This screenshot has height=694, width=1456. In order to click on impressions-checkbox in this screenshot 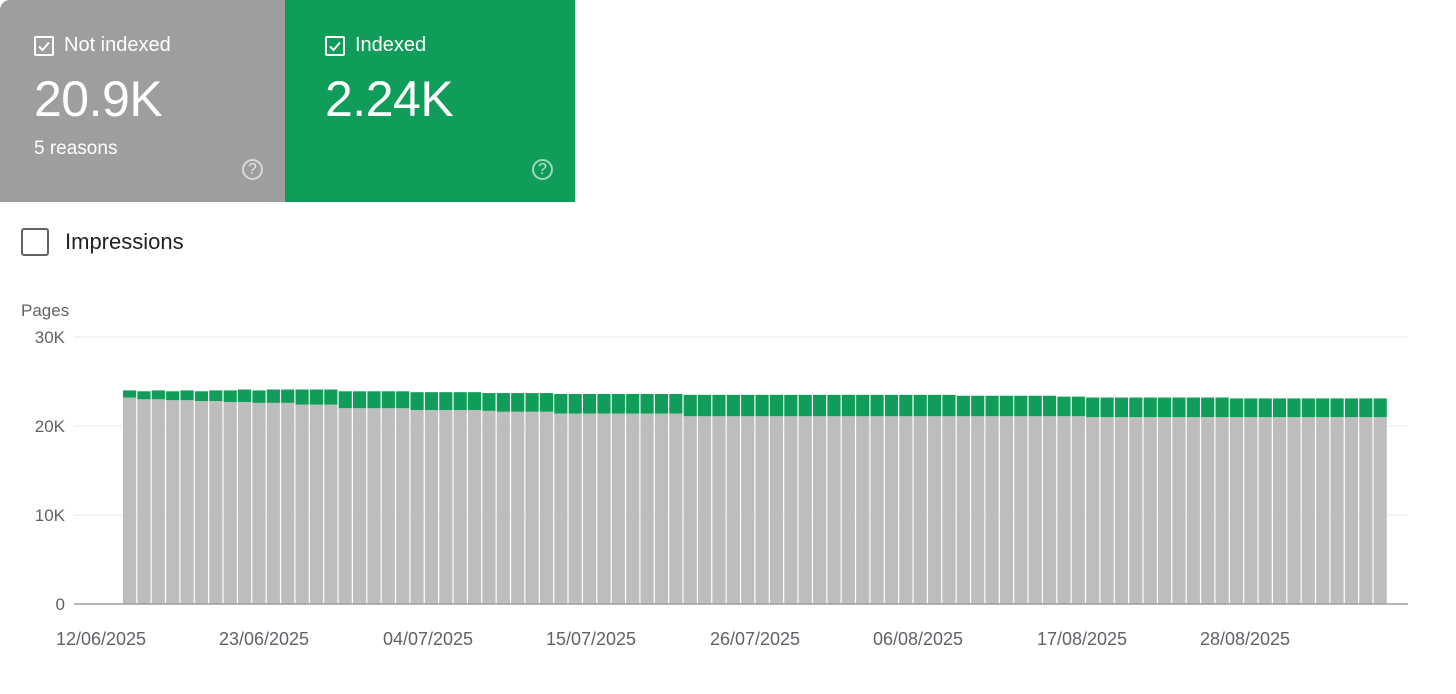, I will do `click(35, 242)`.